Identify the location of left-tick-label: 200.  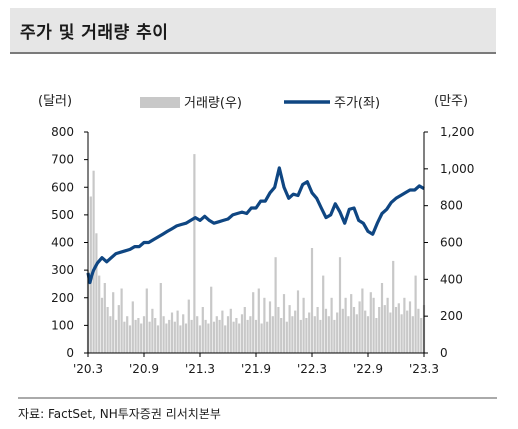
(62, 298).